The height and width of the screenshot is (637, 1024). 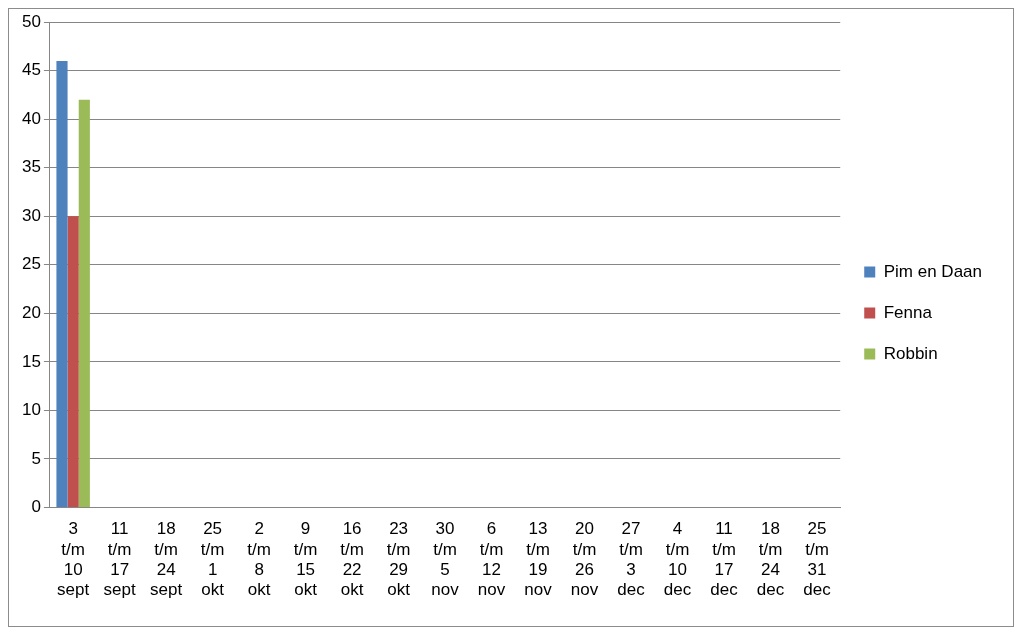 What do you see at coordinates (31, 264) in the screenshot?
I see `y-tick-label: 25` at bounding box center [31, 264].